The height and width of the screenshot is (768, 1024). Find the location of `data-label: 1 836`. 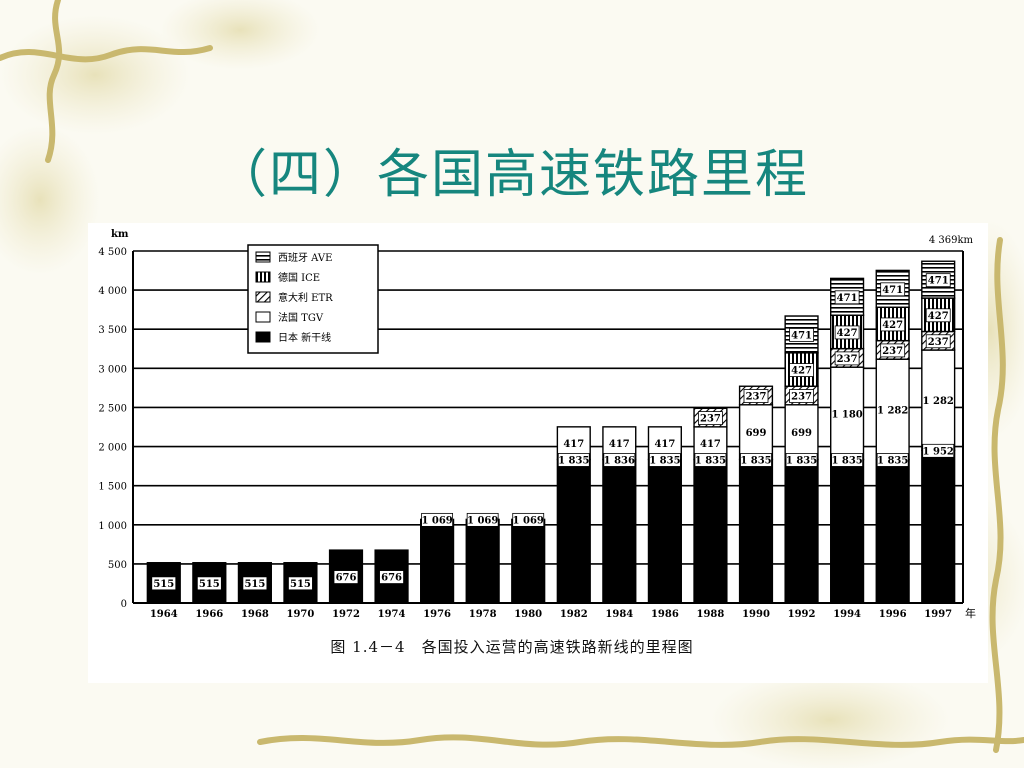

data-label: 1 836 is located at coordinates (619, 460).